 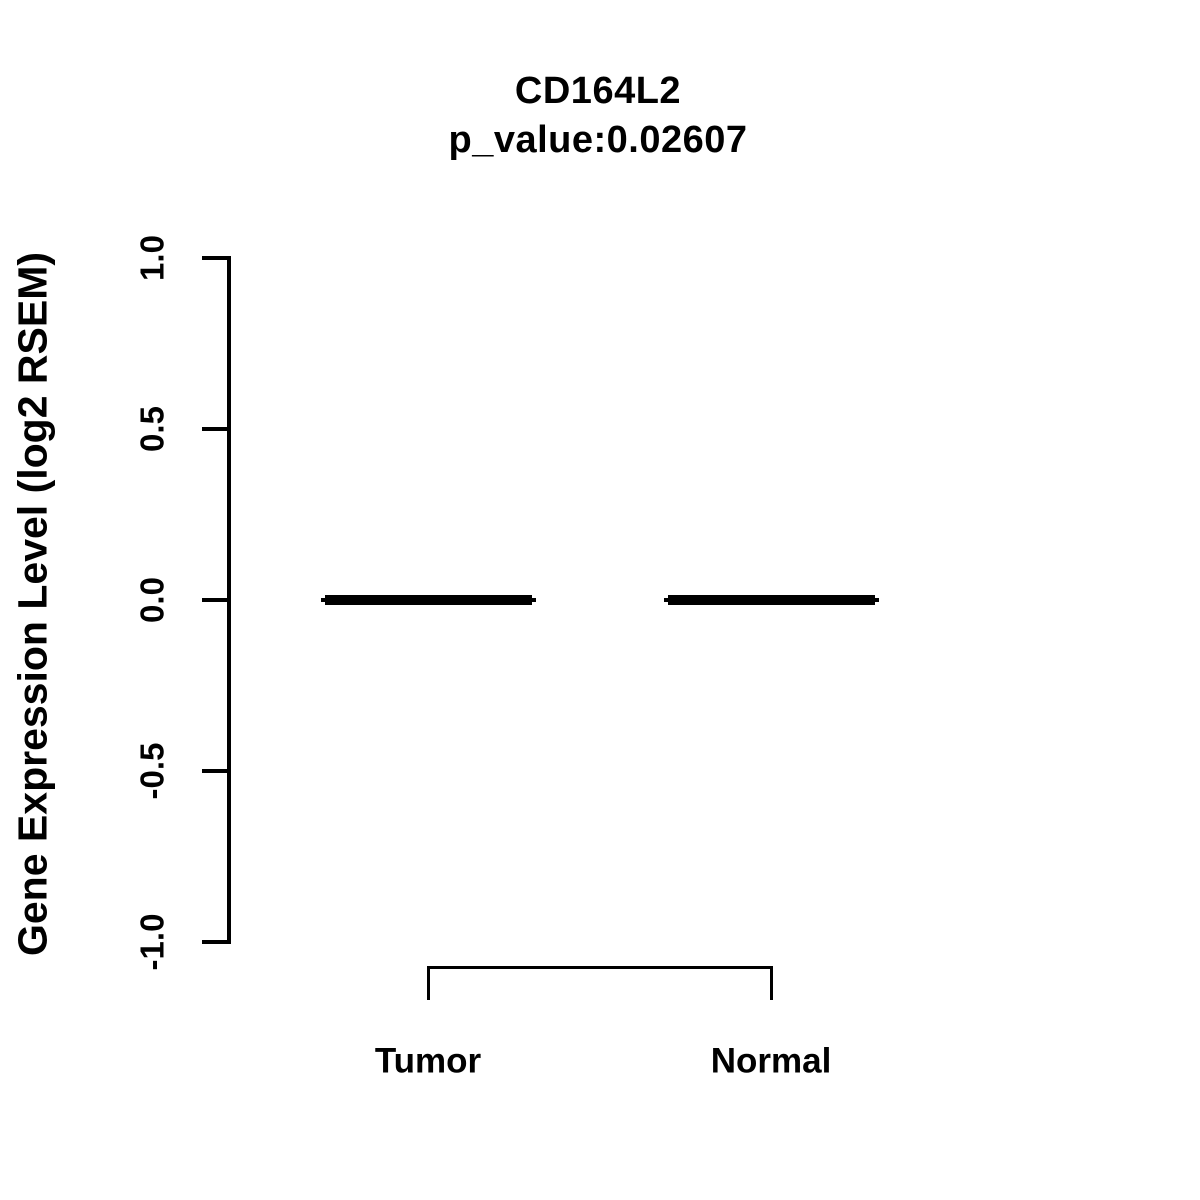 I want to click on chart-title: CD164L2, so click(x=598, y=91).